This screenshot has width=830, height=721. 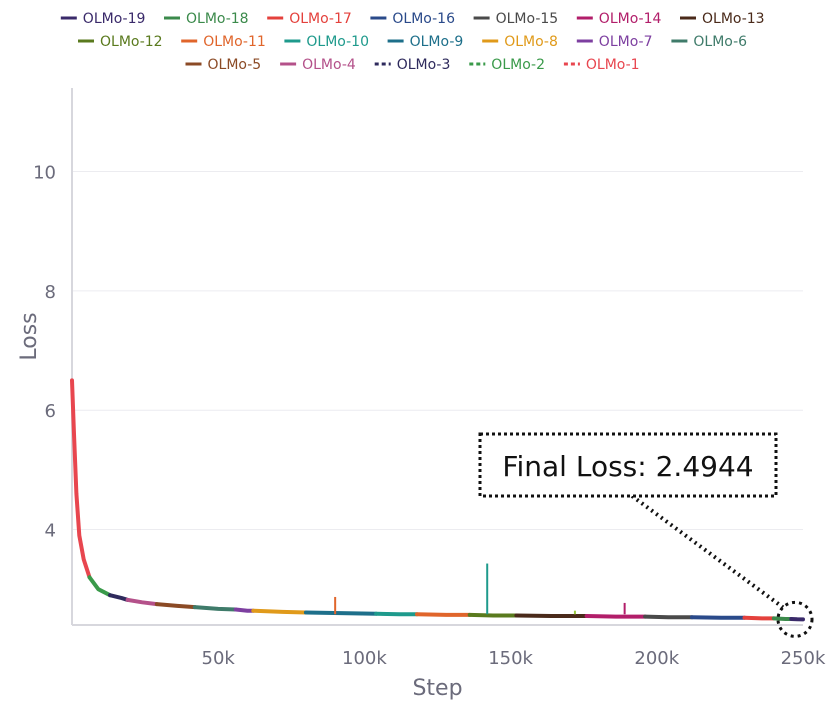 I want to click on x-tick-label: 250k, so click(x=803, y=658).